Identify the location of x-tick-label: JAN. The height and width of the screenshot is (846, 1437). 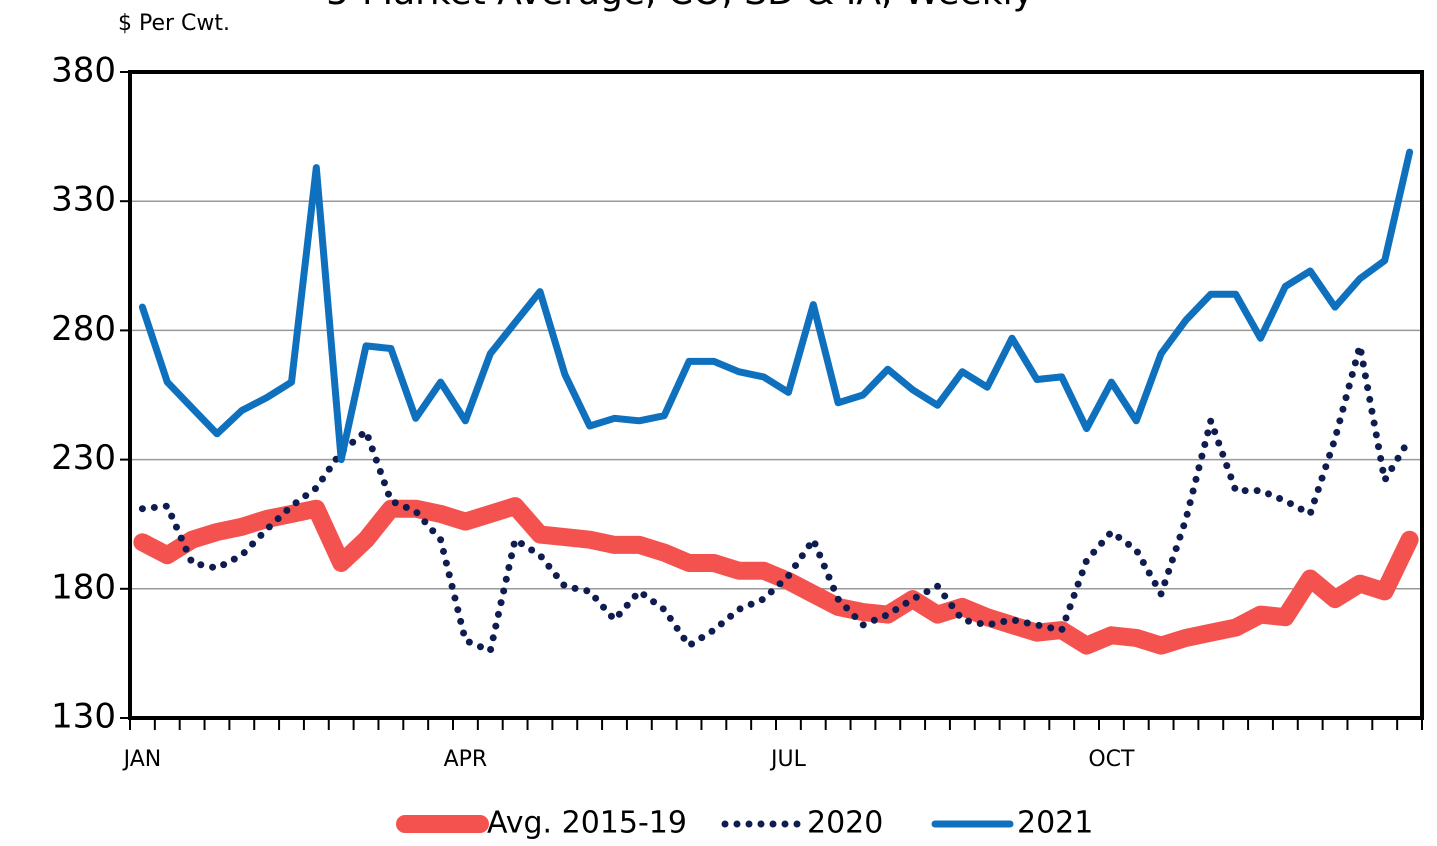
(142, 759).